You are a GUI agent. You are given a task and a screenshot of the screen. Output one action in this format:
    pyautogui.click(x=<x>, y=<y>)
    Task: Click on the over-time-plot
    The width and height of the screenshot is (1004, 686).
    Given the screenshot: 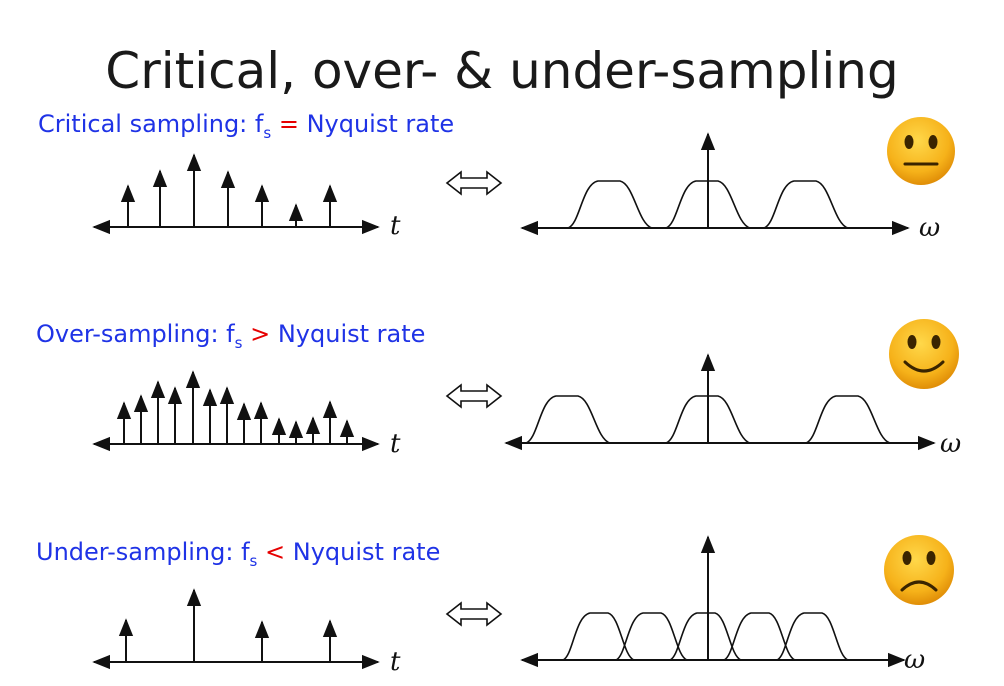 What is the action you would take?
    pyautogui.click(x=236, y=411)
    